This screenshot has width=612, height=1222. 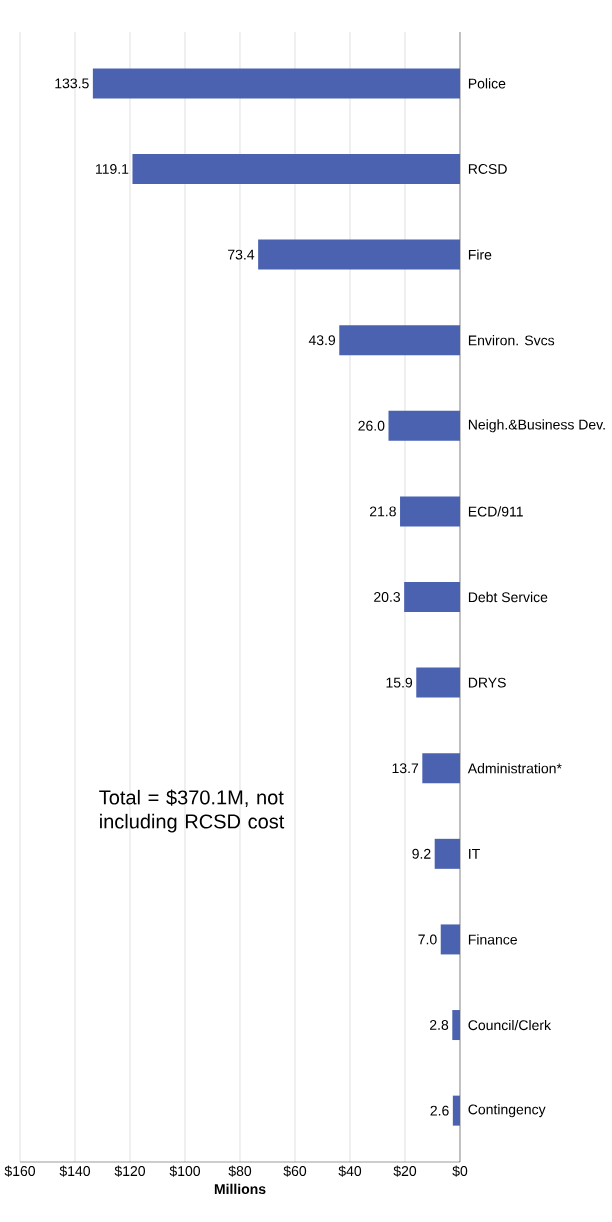 I want to click on data-label: 13.7, so click(x=405, y=768).